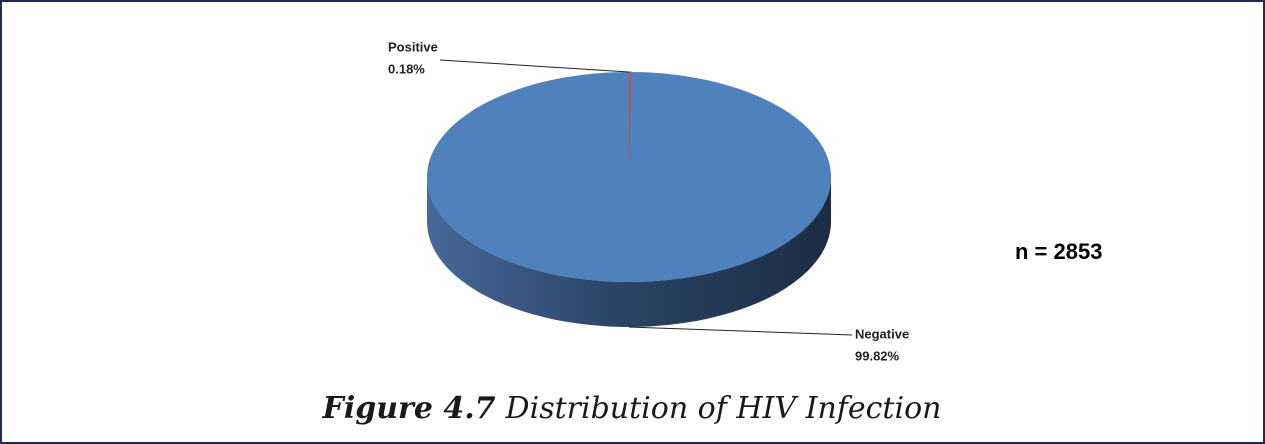  What do you see at coordinates (877, 355) in the screenshot?
I see `slice-value-label: 99.82%` at bounding box center [877, 355].